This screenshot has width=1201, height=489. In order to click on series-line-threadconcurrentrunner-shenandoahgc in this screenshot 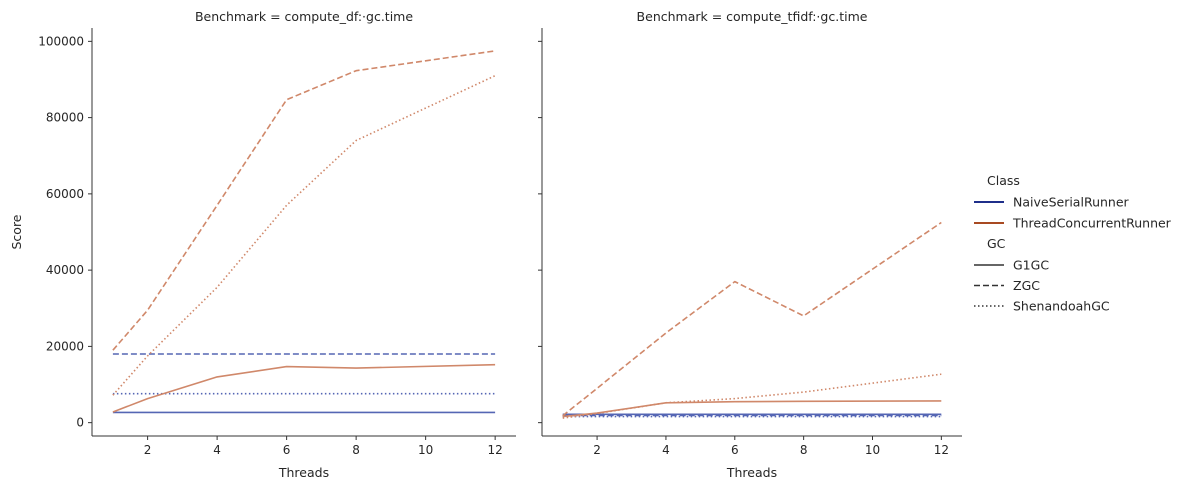, I will do `click(752, 396)`.